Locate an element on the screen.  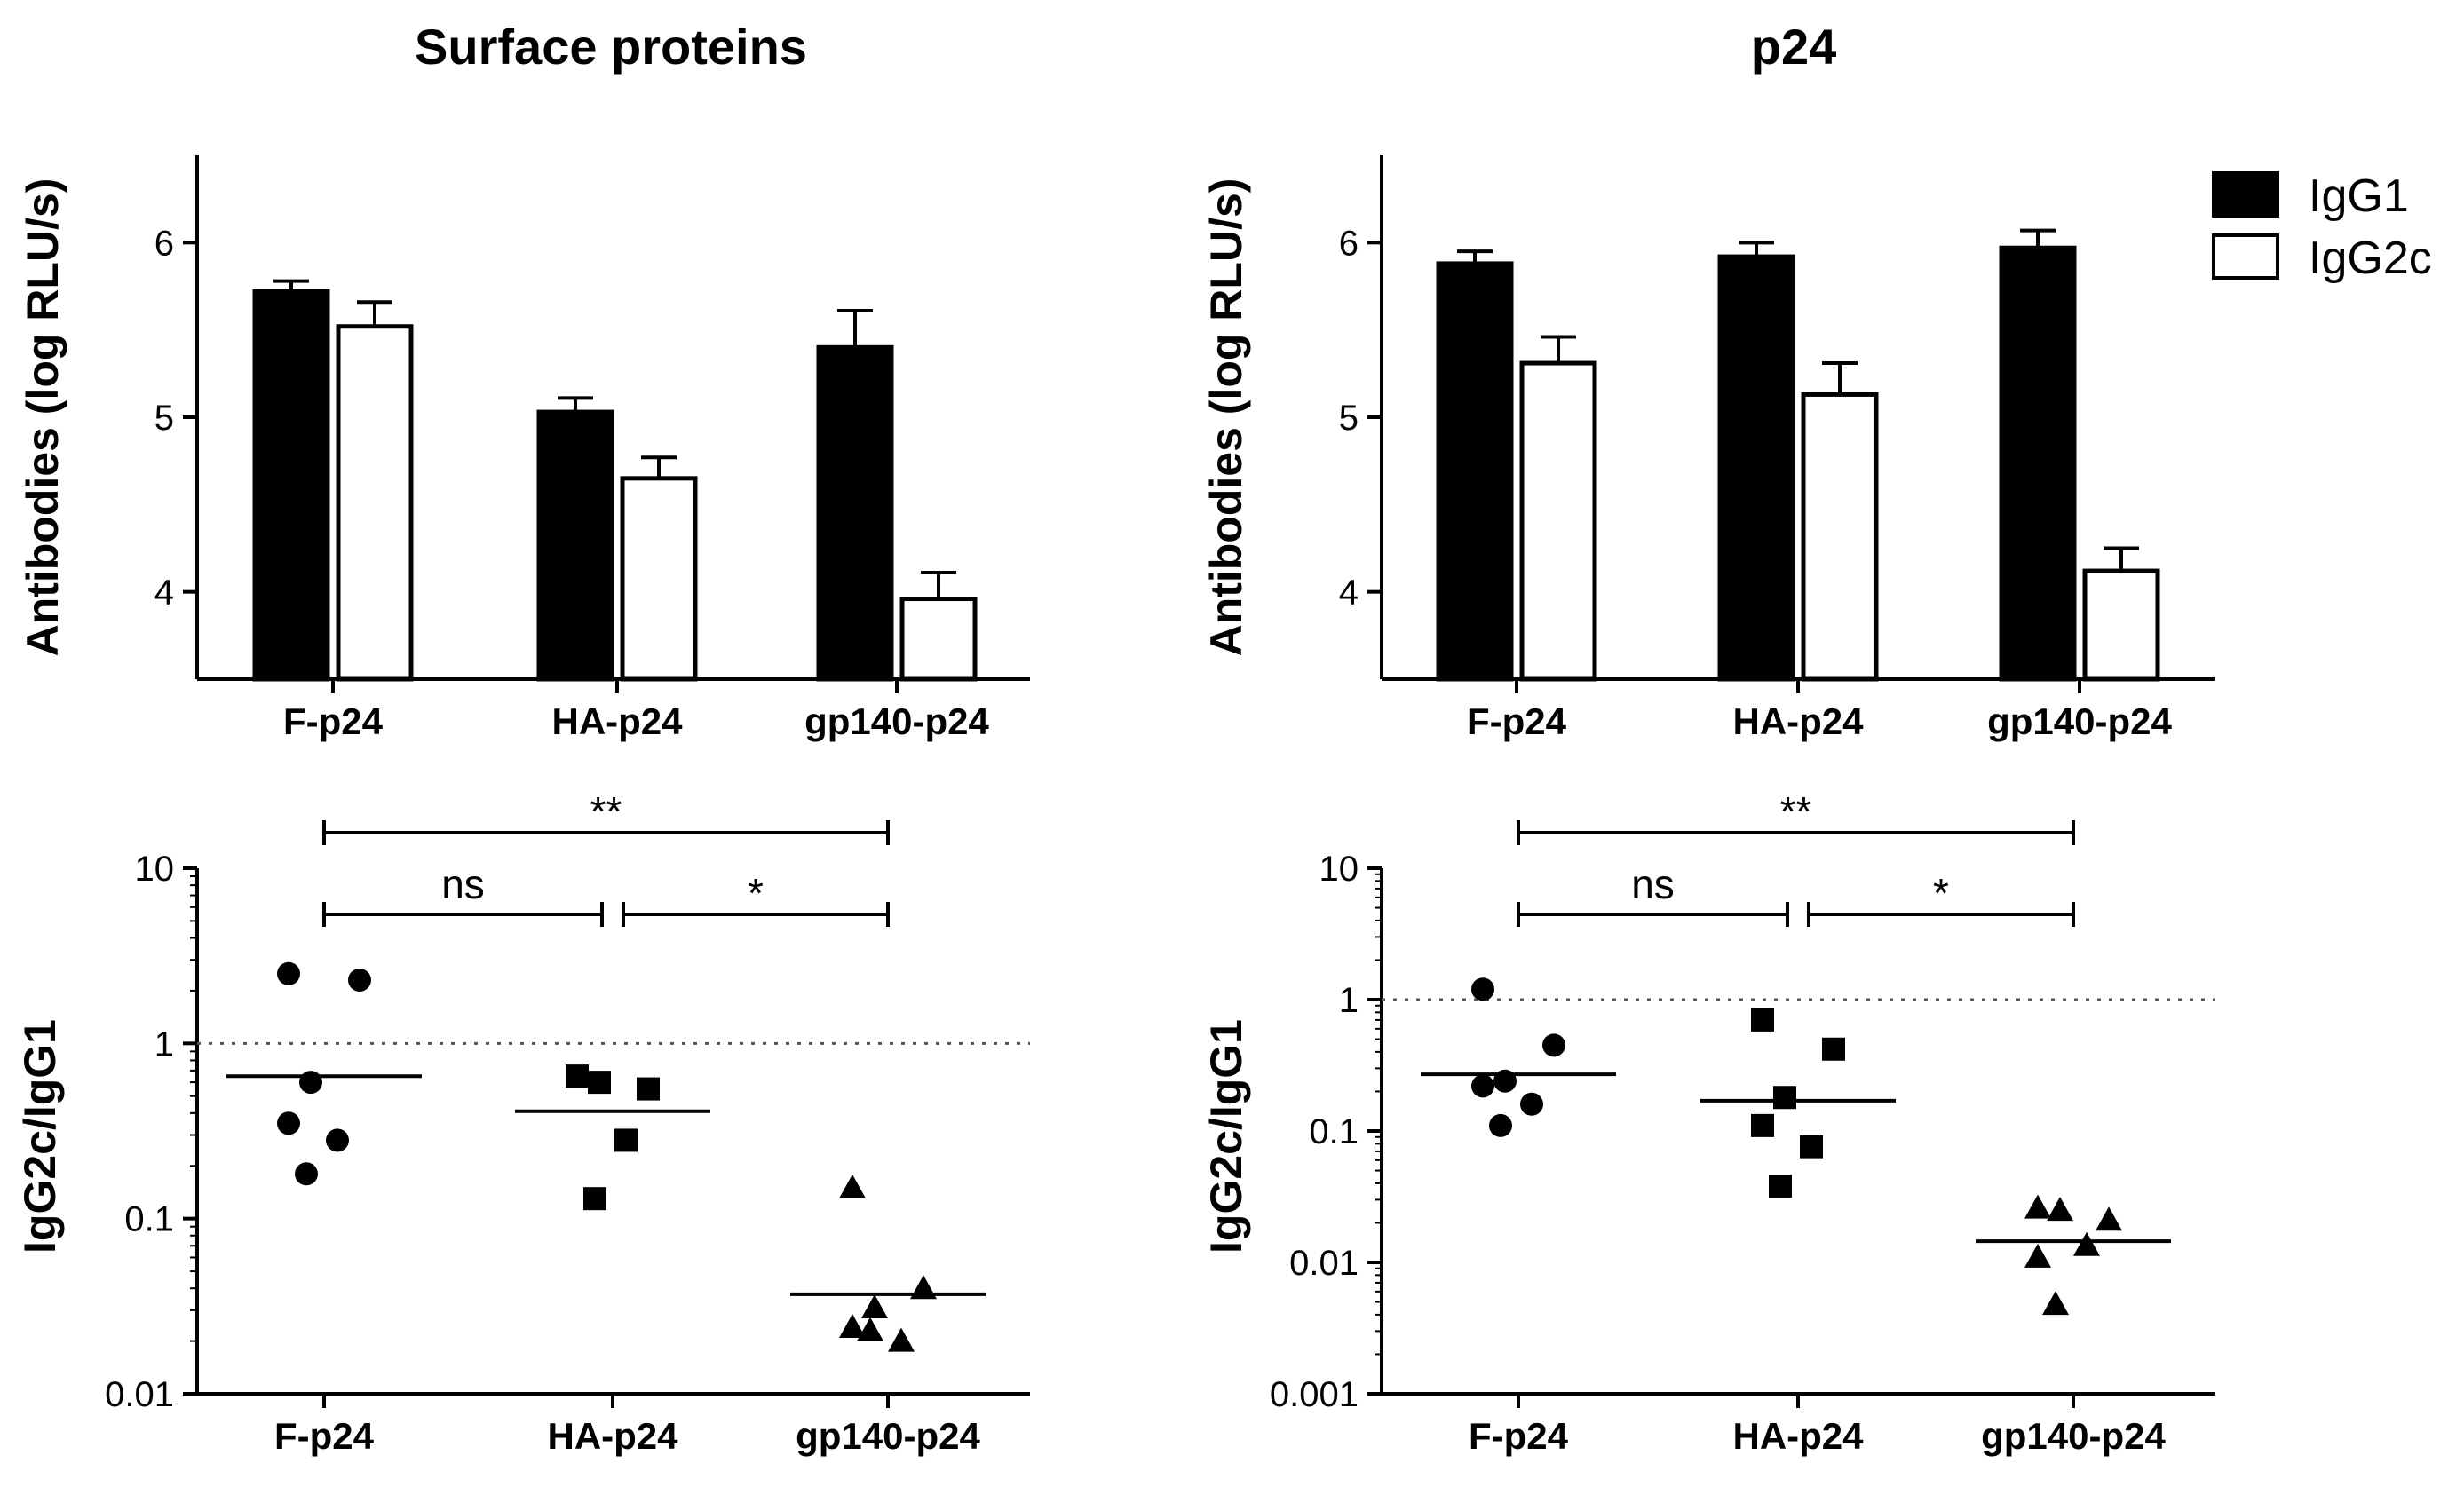
y-tick-label: 0.001 is located at coordinates (1315, 1394).